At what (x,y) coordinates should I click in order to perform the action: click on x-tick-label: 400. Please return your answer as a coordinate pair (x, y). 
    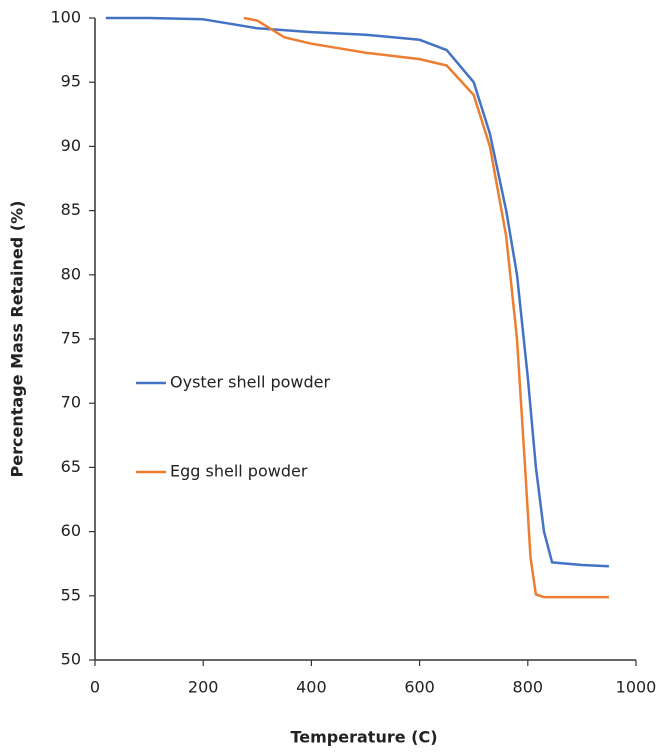
    Looking at the image, I should click on (311, 687).